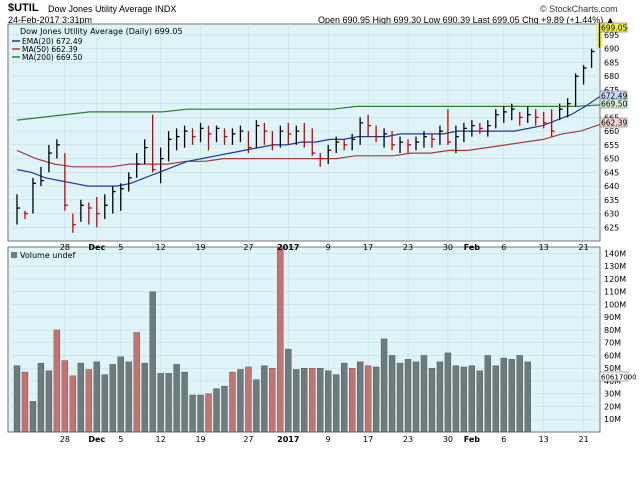  Describe the element at coordinates (50, 20) in the screenshot. I see `quote-date: 24-Feb-2017 3:31pm` at that location.